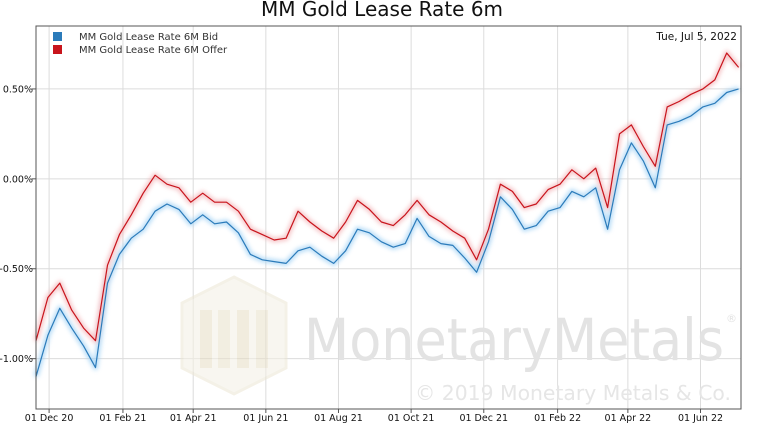  I want to click on legend-swatch-offer, so click(57, 49).